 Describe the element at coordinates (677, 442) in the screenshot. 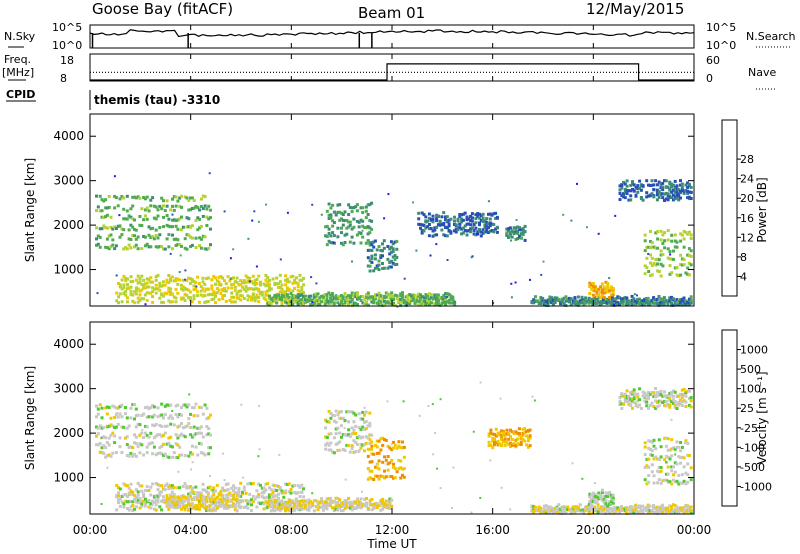

I see `velocity-cell-2002` at that location.